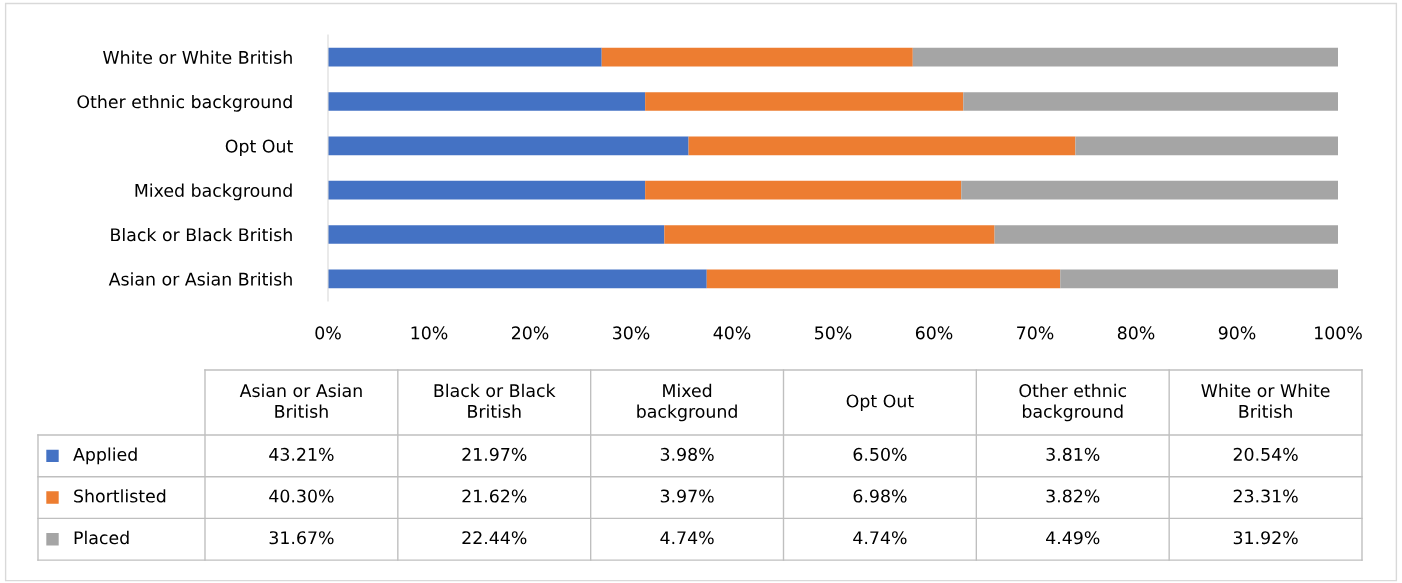 Image resolution: width=1402 pixels, height=583 pixels. Describe the element at coordinates (1265, 400) in the screenshot. I see `category-label: White or White British` at that location.